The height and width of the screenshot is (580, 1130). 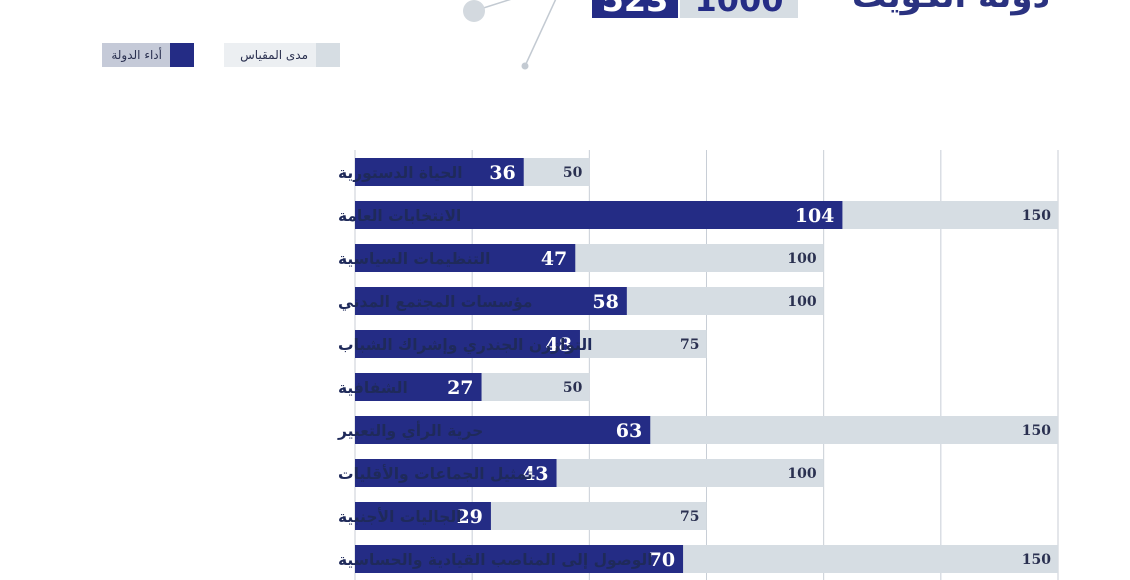 What do you see at coordinates (414, 259) in the screenshot?
I see `category-label: التنظيمات السياسية` at bounding box center [414, 259].